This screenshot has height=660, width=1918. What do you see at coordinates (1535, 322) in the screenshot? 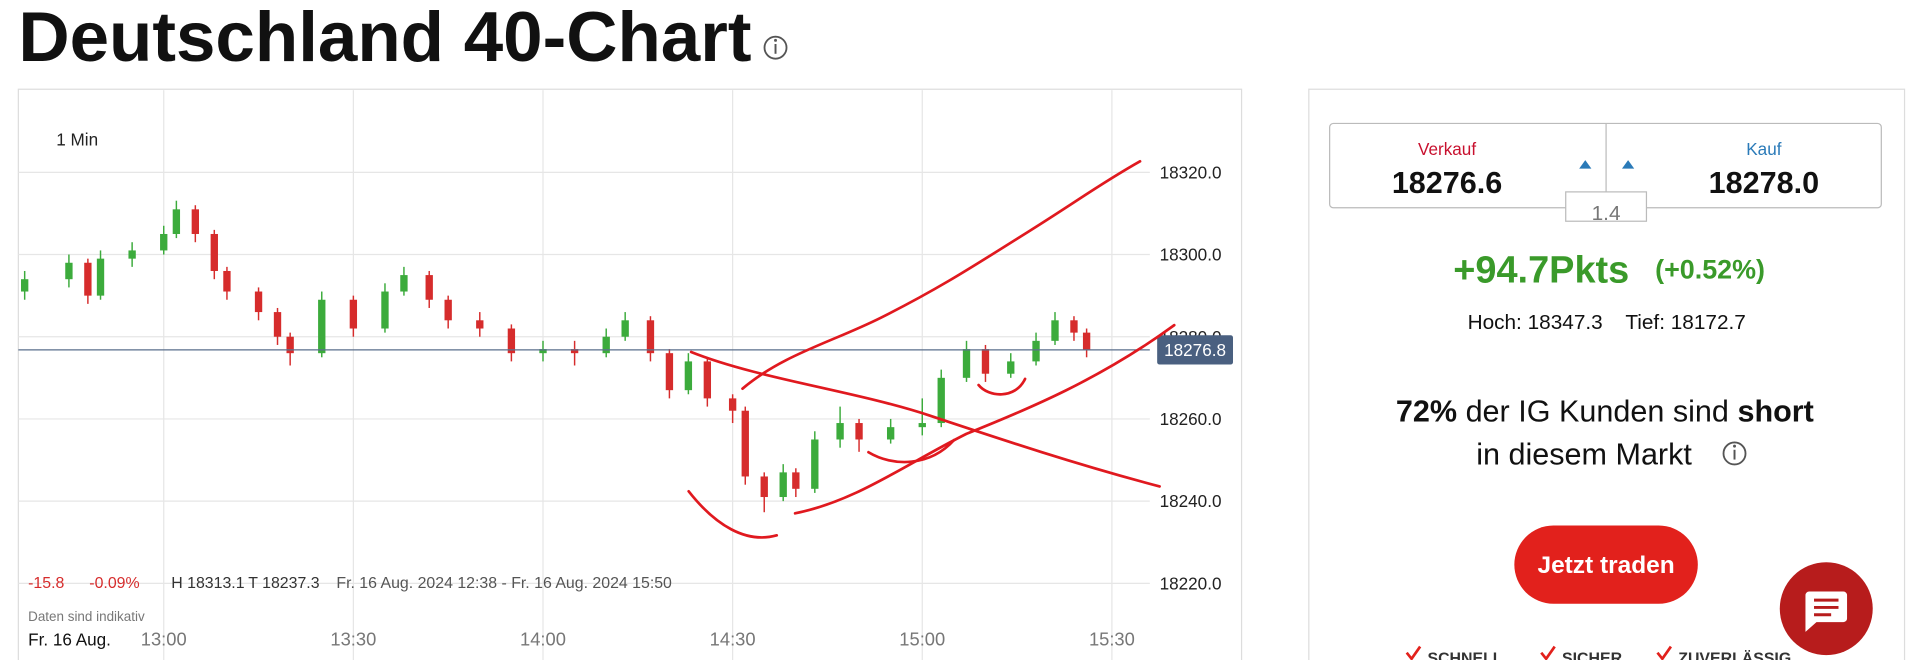
I see `day-high: Hoch: 18347.3` at bounding box center [1535, 322].